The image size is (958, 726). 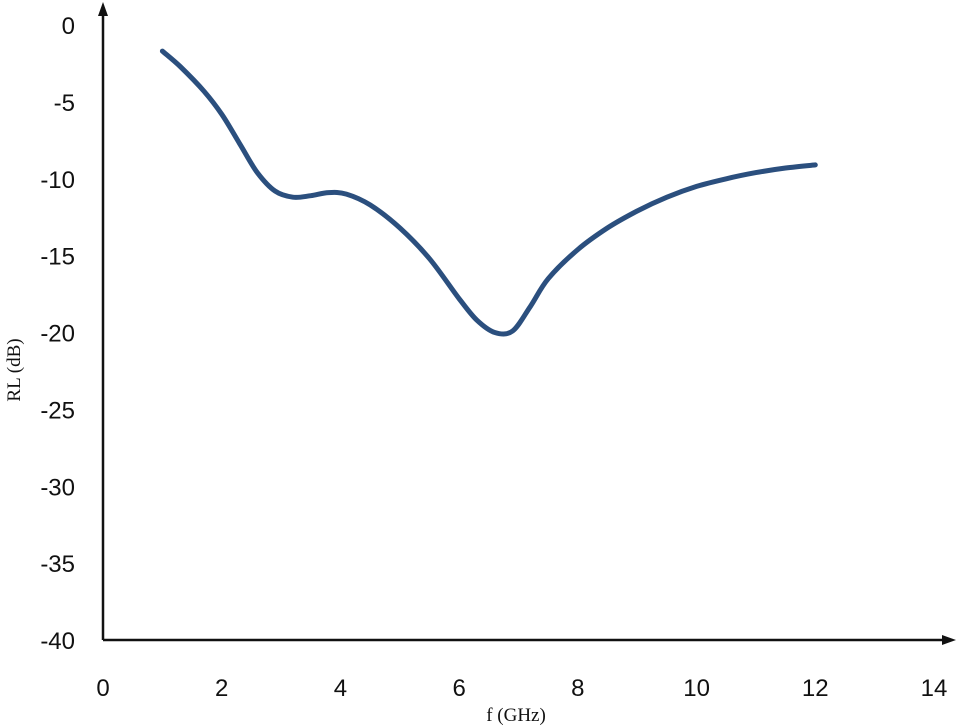 What do you see at coordinates (57, 180) in the screenshot?
I see `y-tick-label: -10` at bounding box center [57, 180].